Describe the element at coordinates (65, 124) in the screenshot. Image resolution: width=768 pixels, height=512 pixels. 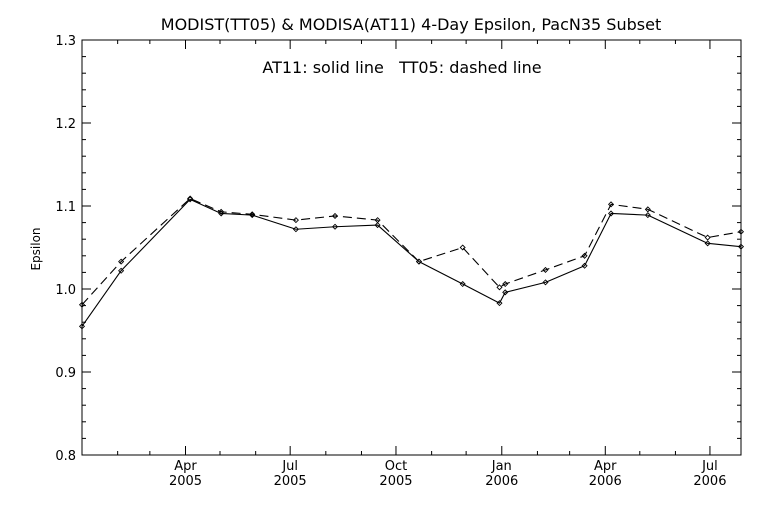
I see `y-tick-label: 1.2` at that location.